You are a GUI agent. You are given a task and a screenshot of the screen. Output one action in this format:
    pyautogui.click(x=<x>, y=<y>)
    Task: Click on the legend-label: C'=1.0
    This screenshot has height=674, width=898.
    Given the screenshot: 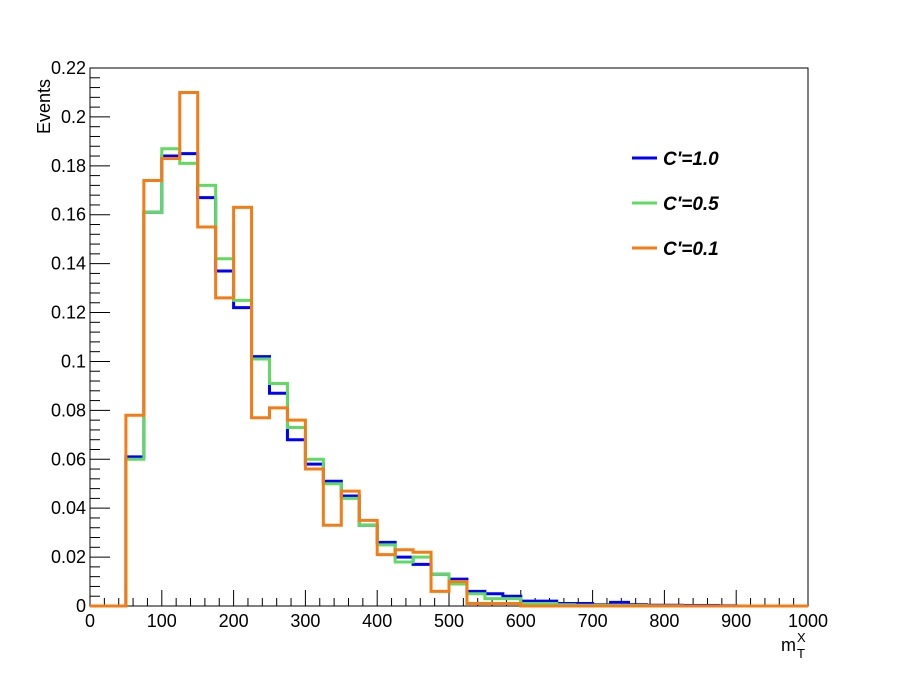 What is the action you would take?
    pyautogui.click(x=691, y=159)
    